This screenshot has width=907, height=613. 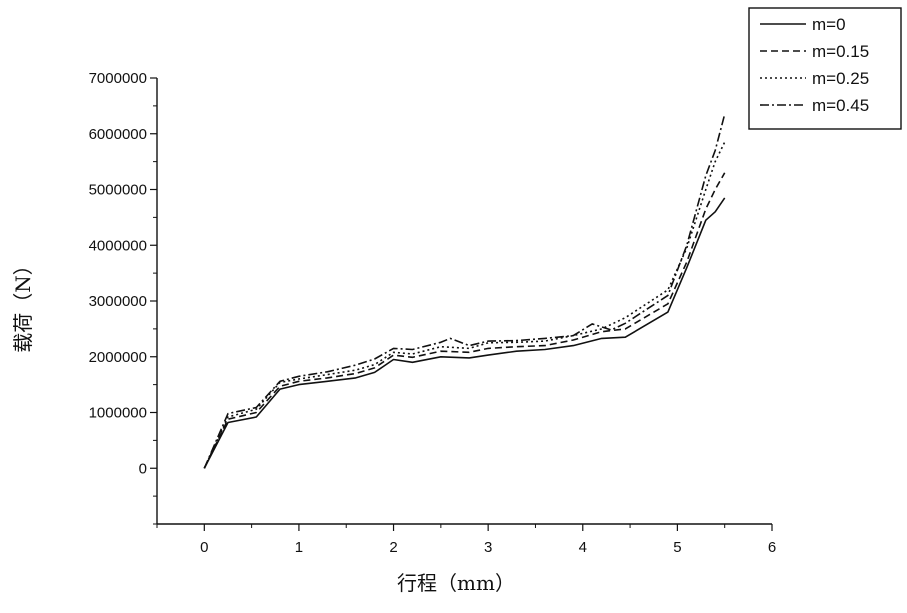 I want to click on x-tick-label: 3, so click(x=488, y=547).